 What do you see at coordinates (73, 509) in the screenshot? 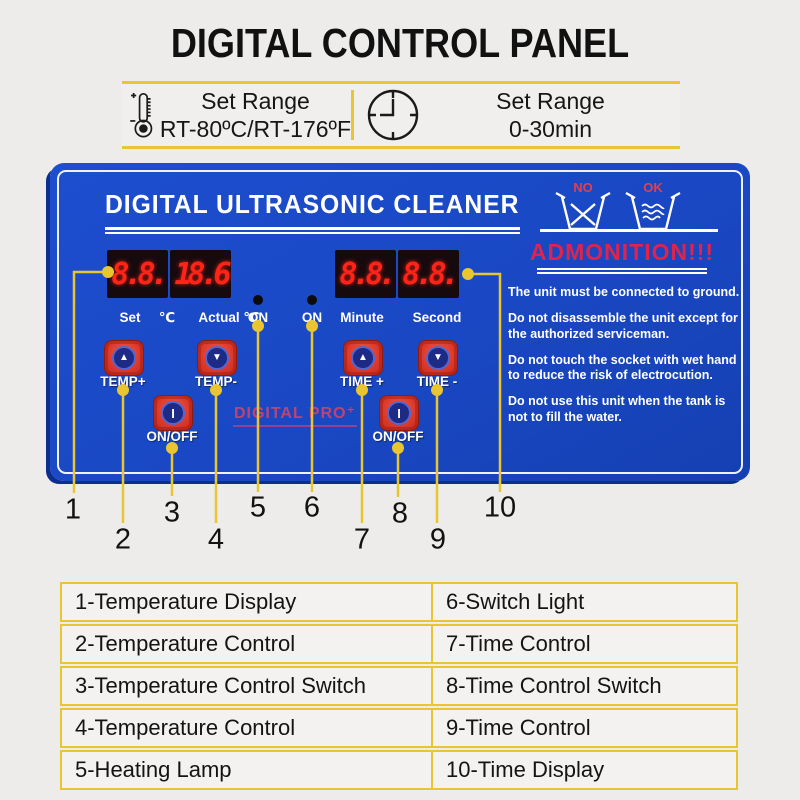
I see `callout-number: 1` at bounding box center [73, 509].